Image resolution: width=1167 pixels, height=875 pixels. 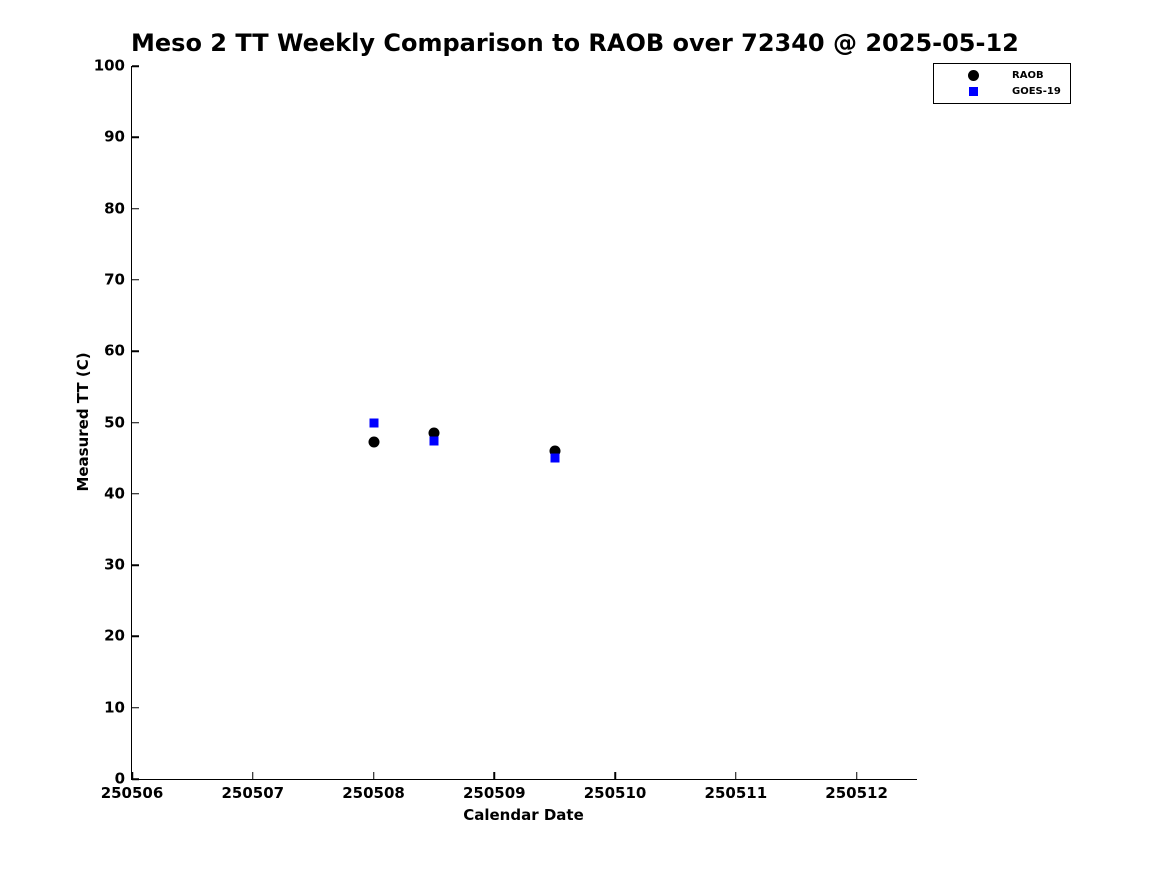 I want to click on x-tick-label: 250509, so click(x=494, y=793).